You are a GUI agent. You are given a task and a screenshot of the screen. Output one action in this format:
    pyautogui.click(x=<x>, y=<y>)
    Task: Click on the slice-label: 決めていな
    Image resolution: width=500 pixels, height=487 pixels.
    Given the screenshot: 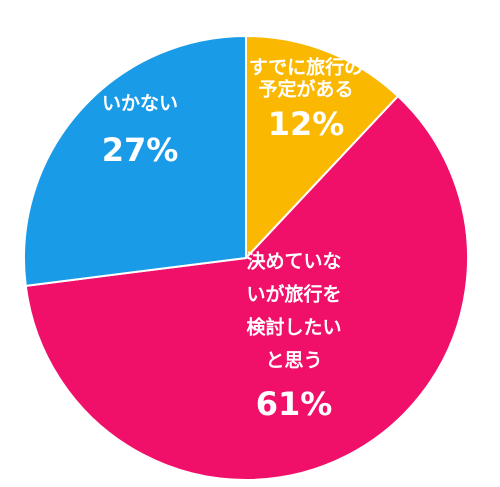 What is the action you would take?
    pyautogui.click(x=293, y=262)
    